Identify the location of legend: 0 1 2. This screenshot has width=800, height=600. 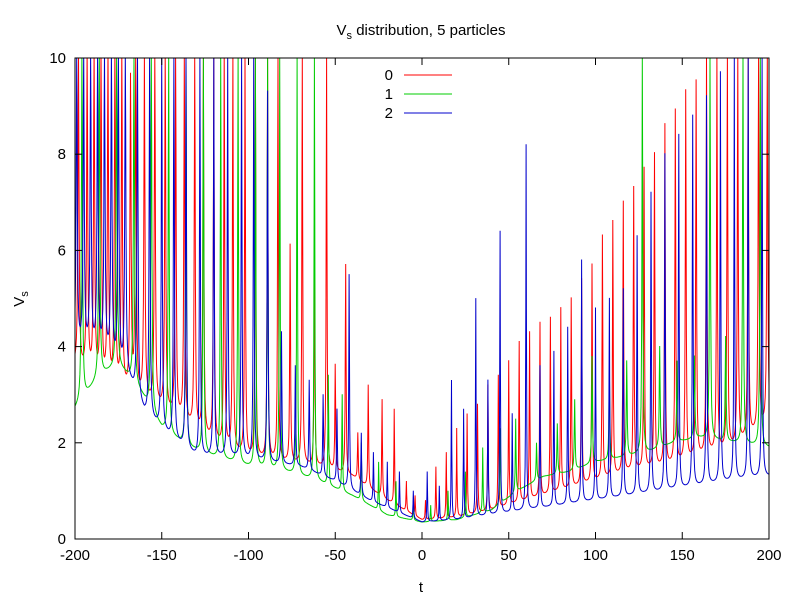
(418, 94).